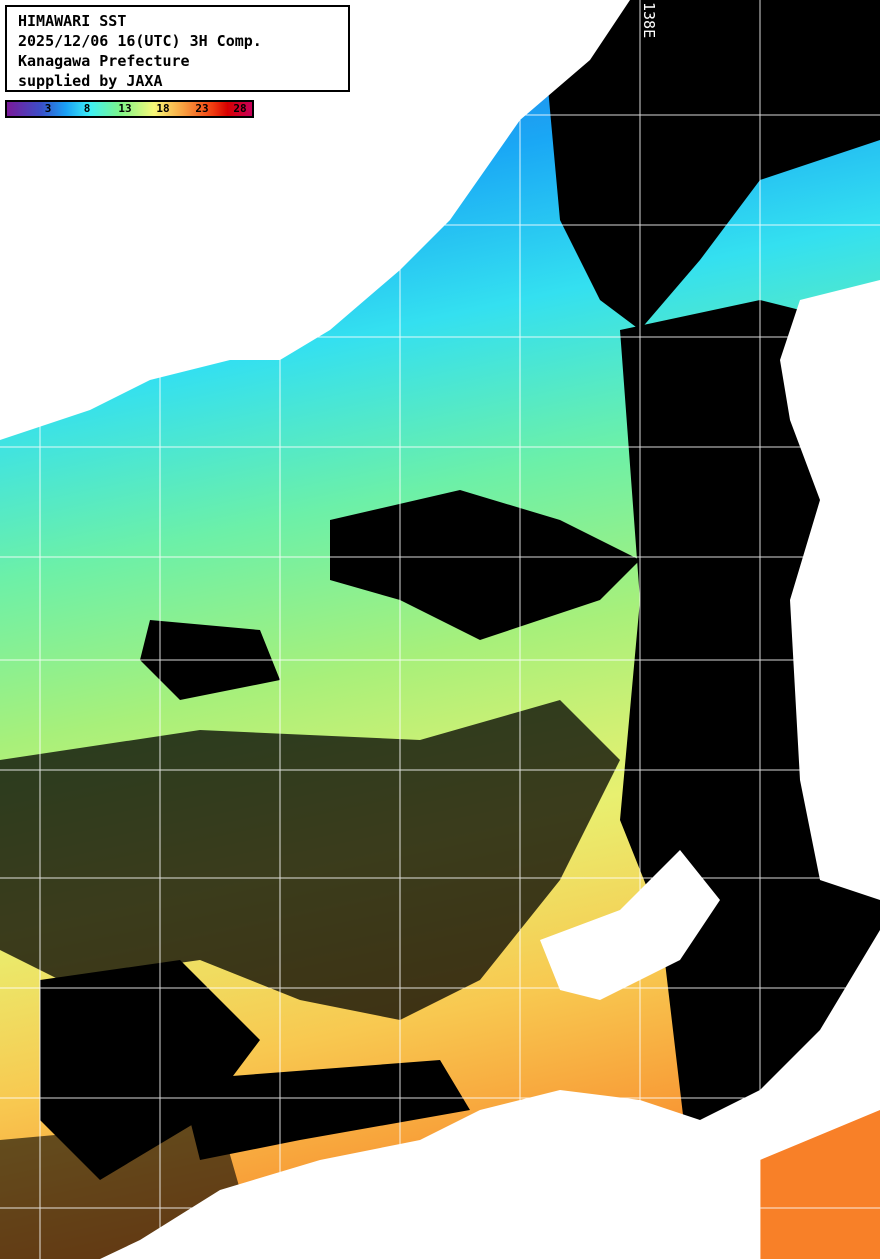 This screenshot has width=880, height=1259. I want to click on colorbar-tick: 13, so click(125, 108).